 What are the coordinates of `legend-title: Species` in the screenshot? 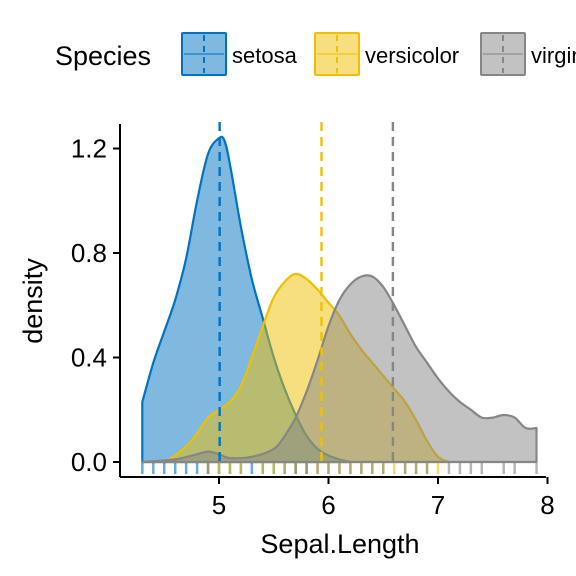 It's located at (103, 56).